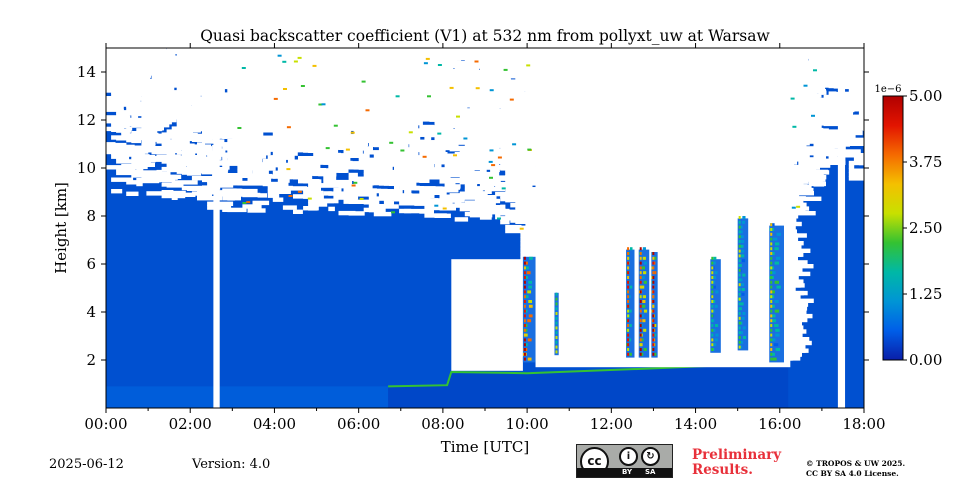 This screenshot has width=960, height=480. What do you see at coordinates (925, 162) in the screenshot?
I see `colorbar-tick-label: 3.75` at bounding box center [925, 162].